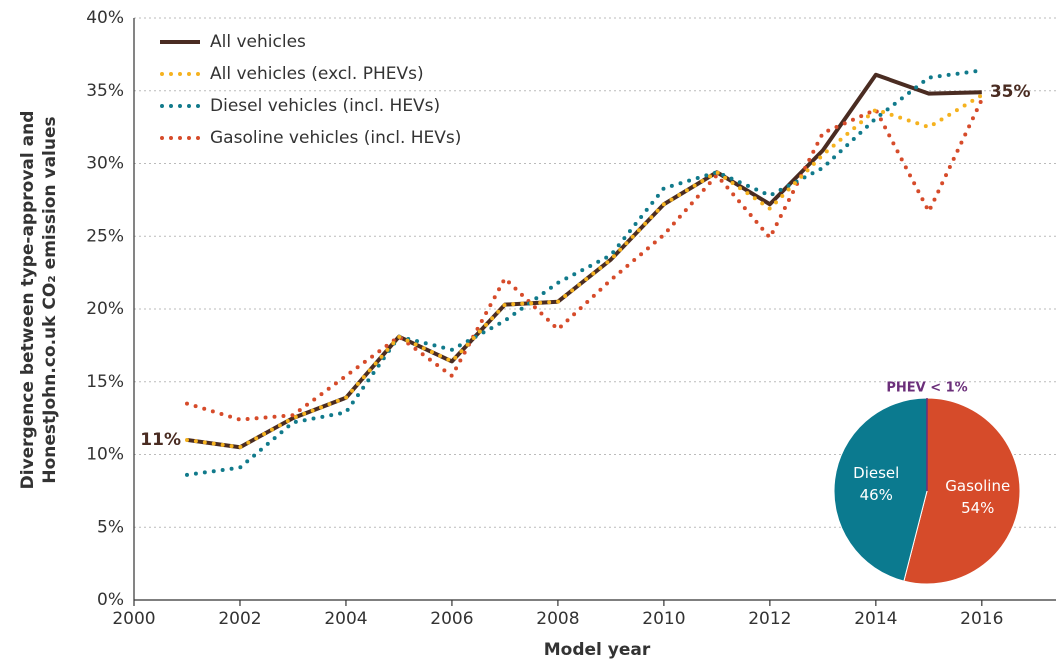 This screenshot has width=1056, height=666. Describe the element at coordinates (110, 527) in the screenshot. I see `y-tick-label: 5%` at that location.